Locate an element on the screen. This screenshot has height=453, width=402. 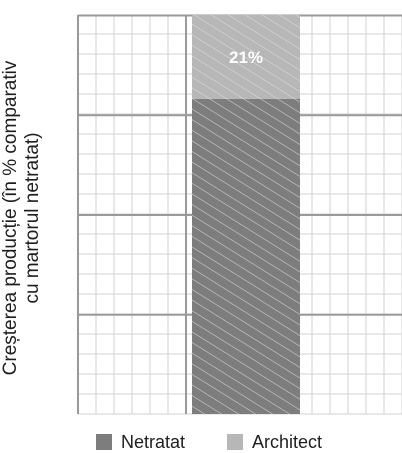
bar-architect is located at coordinates (246, 57).